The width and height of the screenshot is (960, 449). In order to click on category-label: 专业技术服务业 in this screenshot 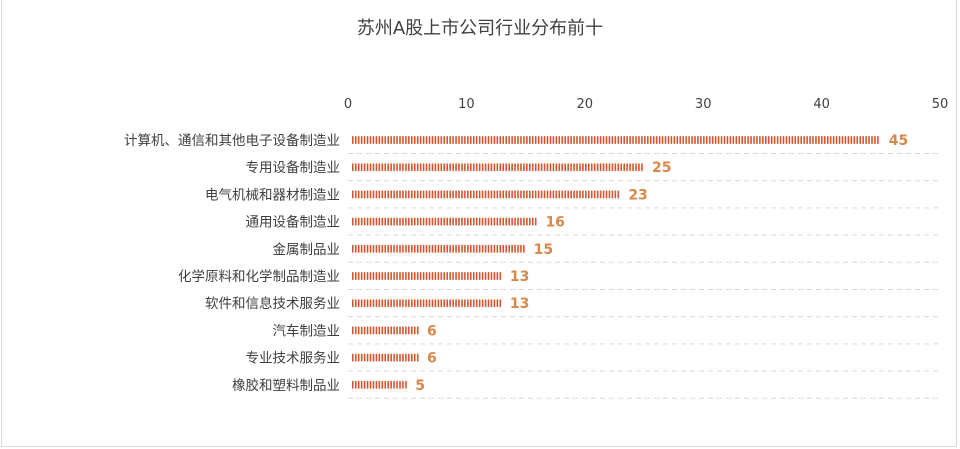, I will do `click(293, 359)`.